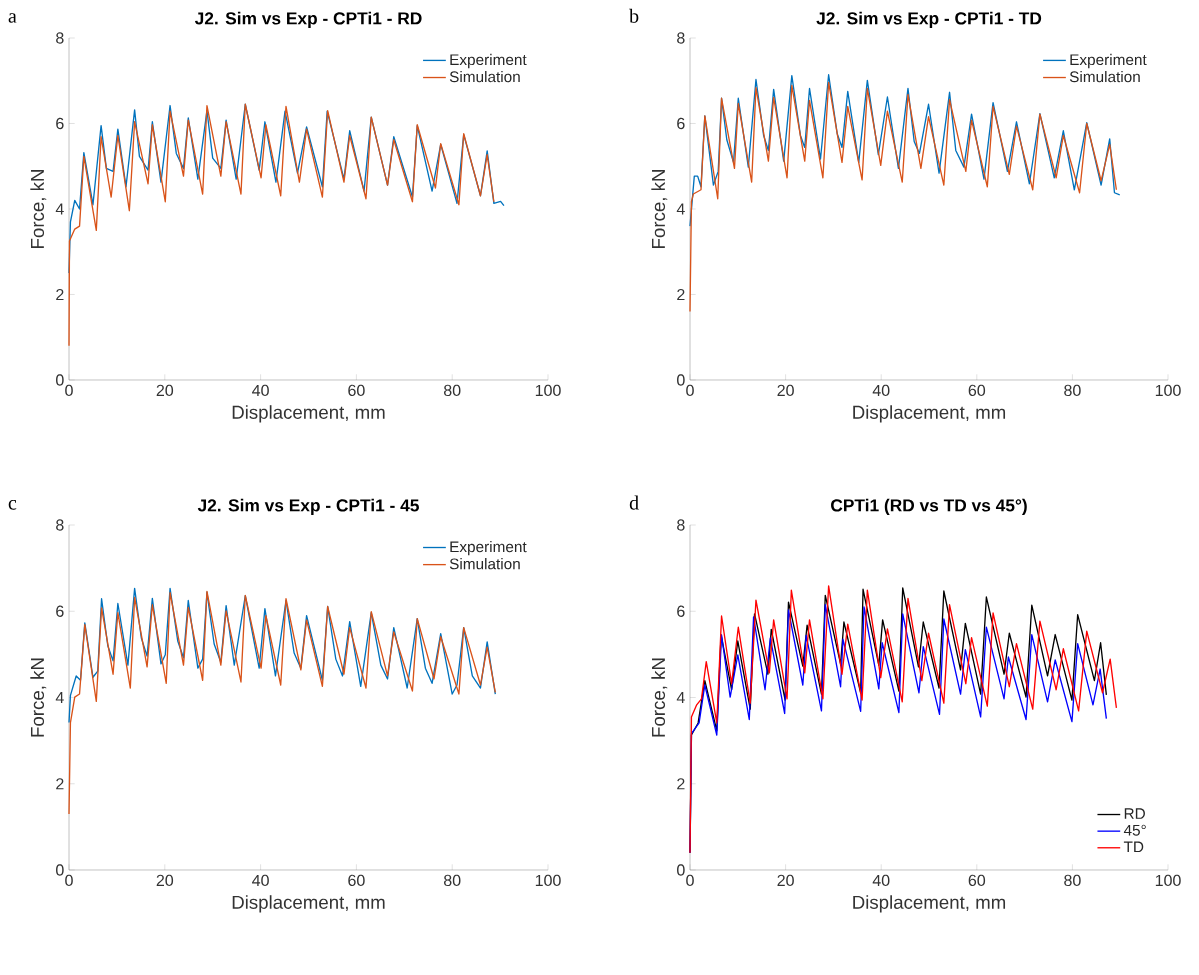 Image resolution: width=1199 pixels, height=975 pixels. Describe the element at coordinates (634, 15) in the screenshot. I see `text: b` at that location.